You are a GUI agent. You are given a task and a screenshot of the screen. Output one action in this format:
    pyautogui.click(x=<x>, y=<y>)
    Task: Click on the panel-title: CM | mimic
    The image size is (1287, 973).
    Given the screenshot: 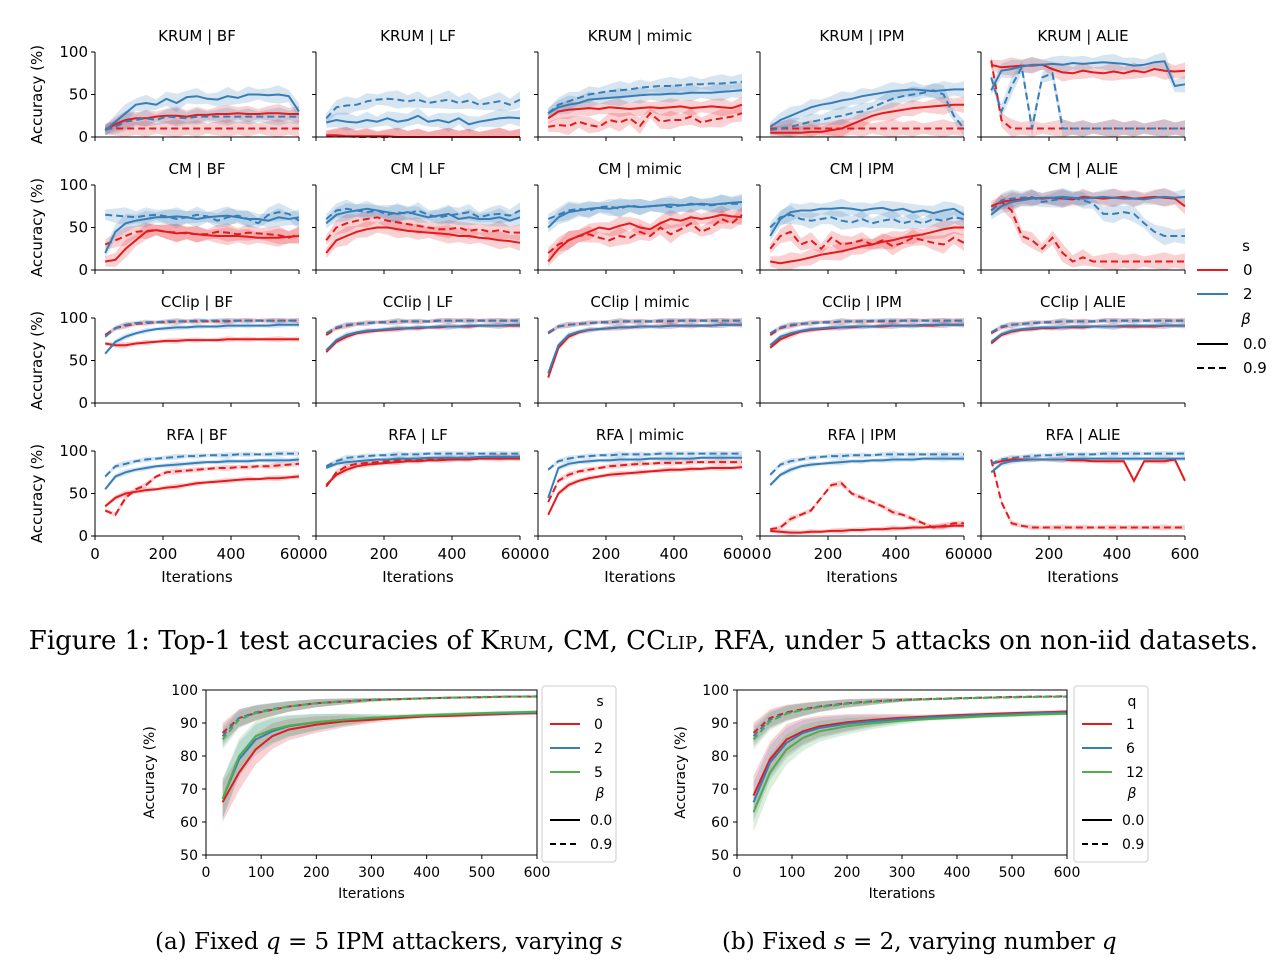 What is the action you would take?
    pyautogui.click(x=640, y=169)
    